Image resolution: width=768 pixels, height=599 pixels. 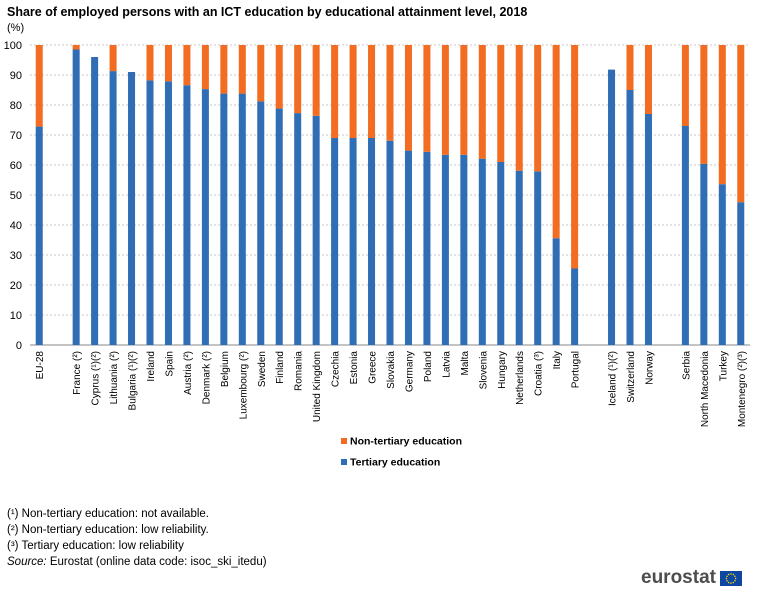 I want to click on x-tick-label: Sweden, so click(x=262, y=369).